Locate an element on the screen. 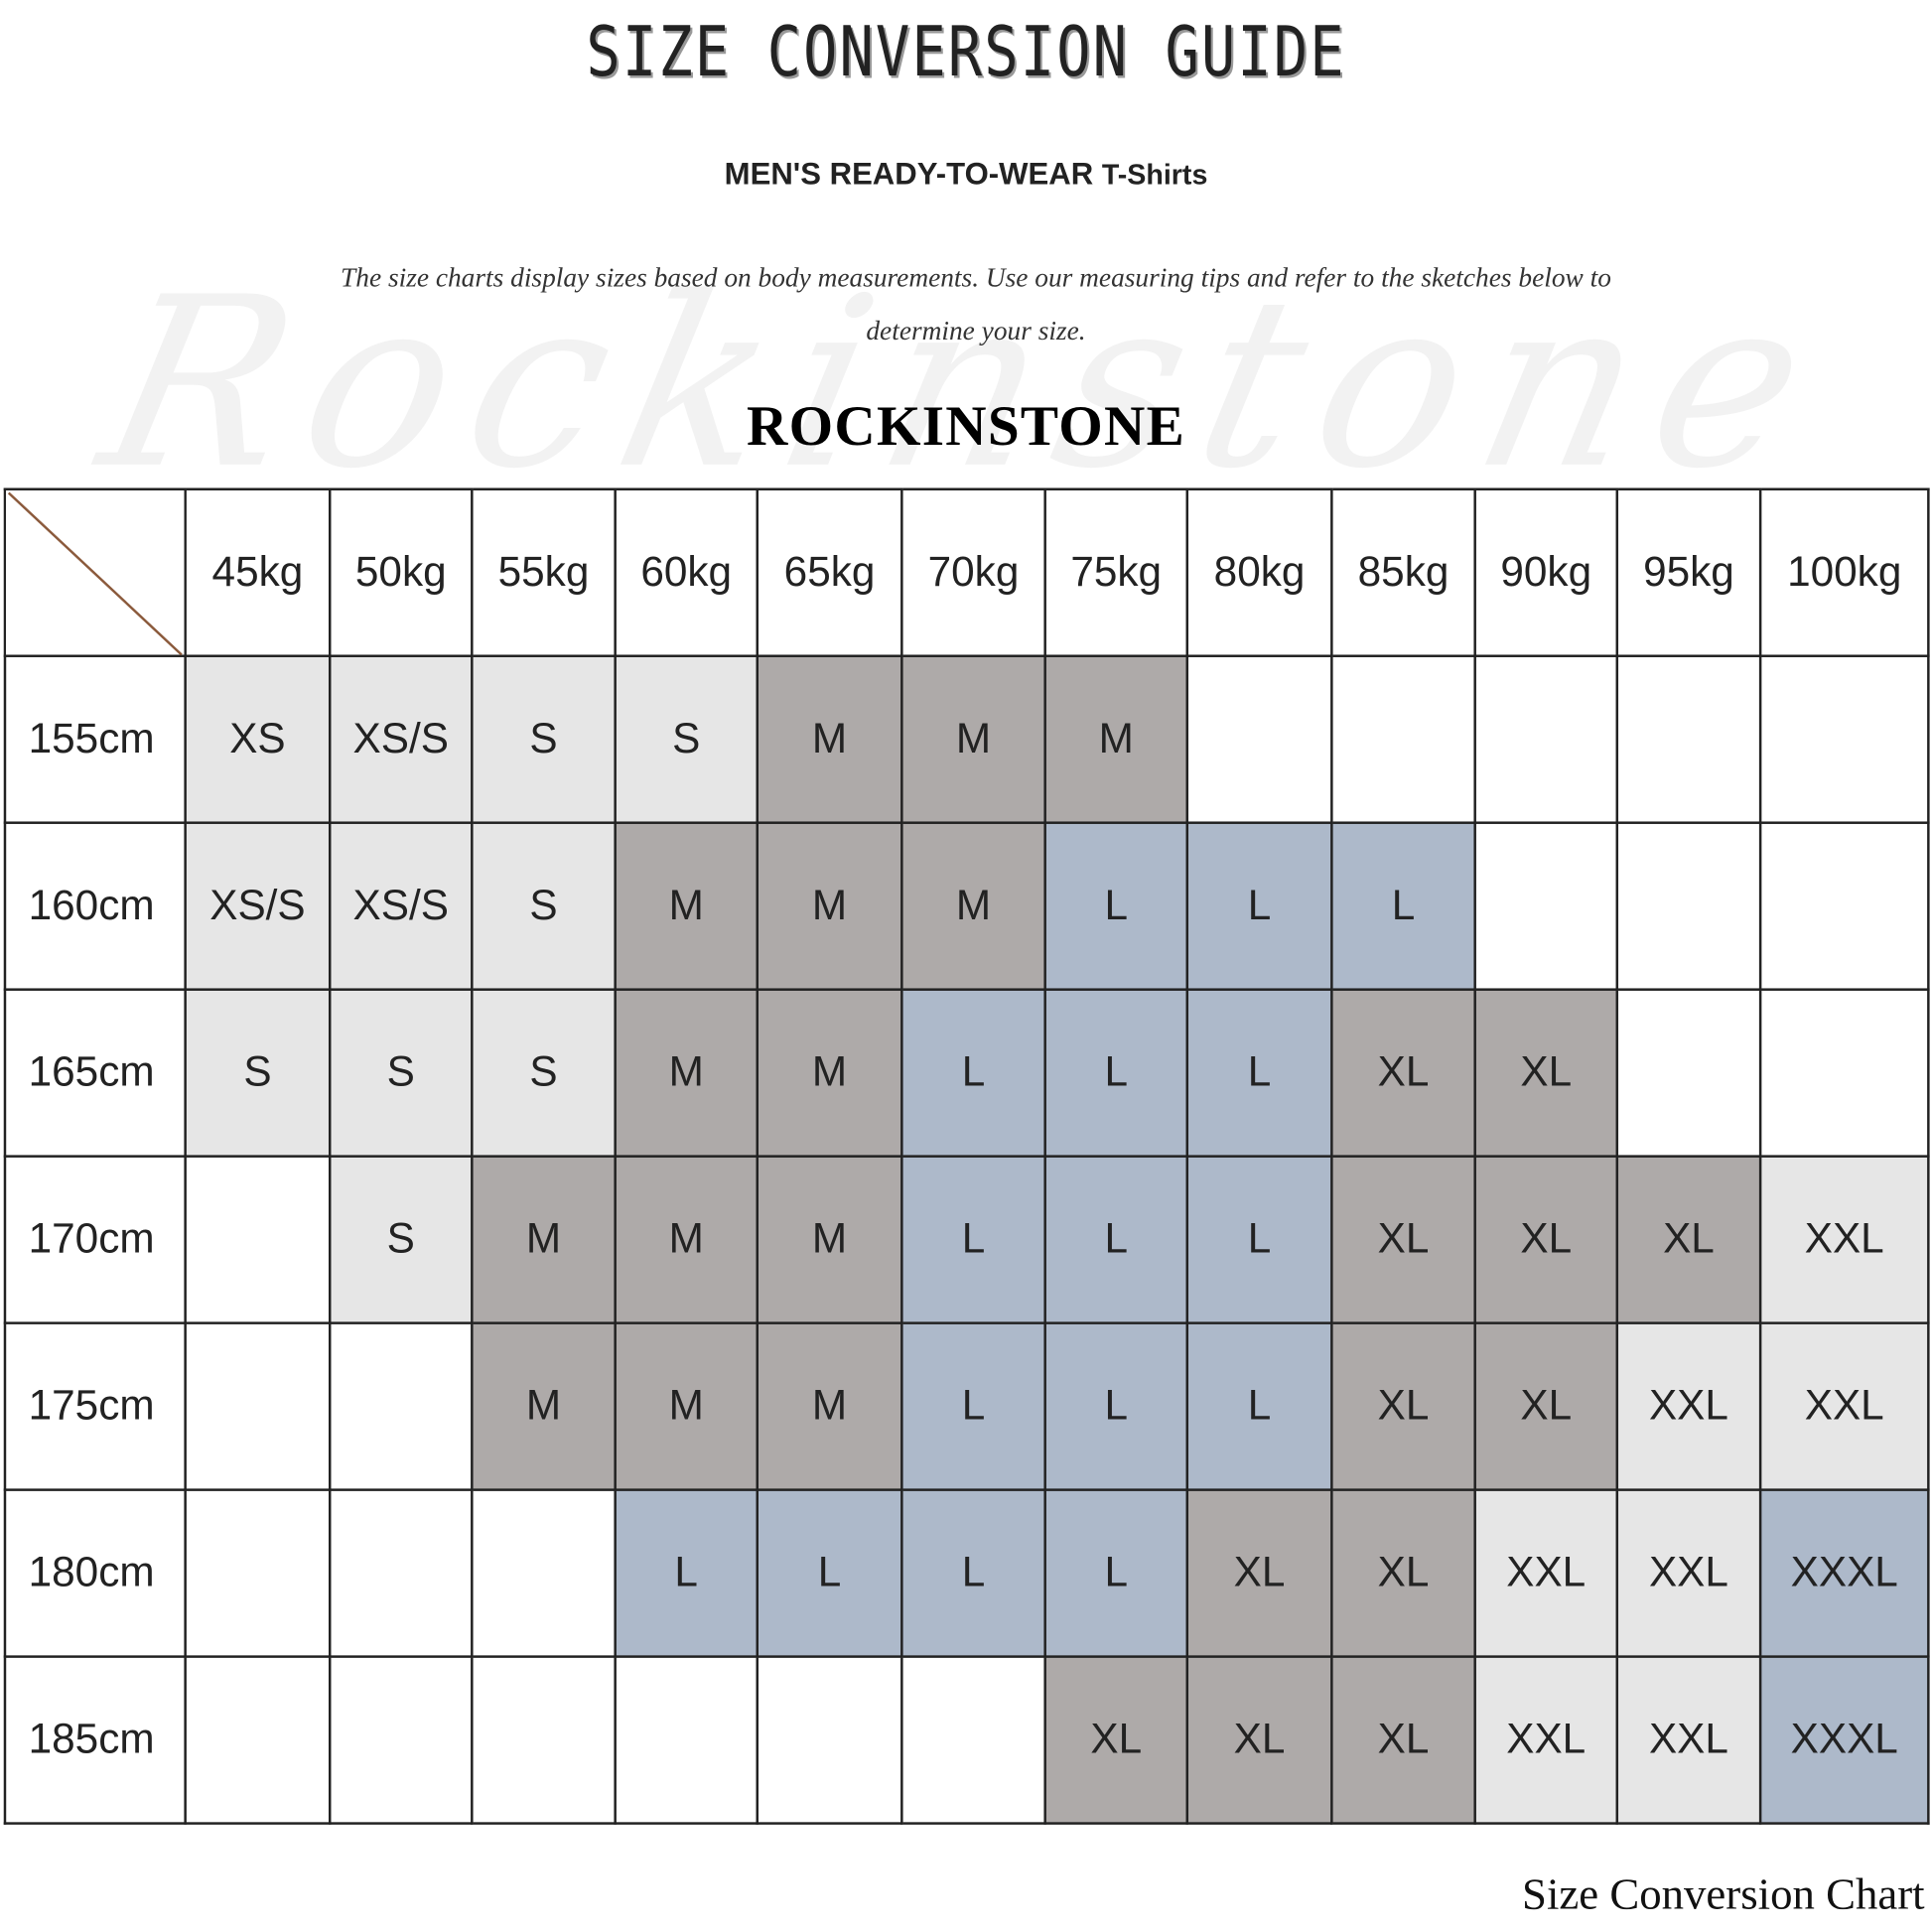  weight-header: 80kg is located at coordinates (1259, 572).